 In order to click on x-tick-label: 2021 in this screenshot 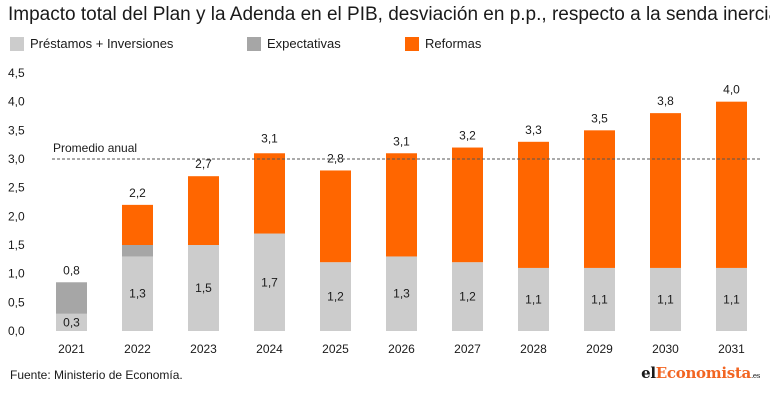, I will do `click(71, 349)`.